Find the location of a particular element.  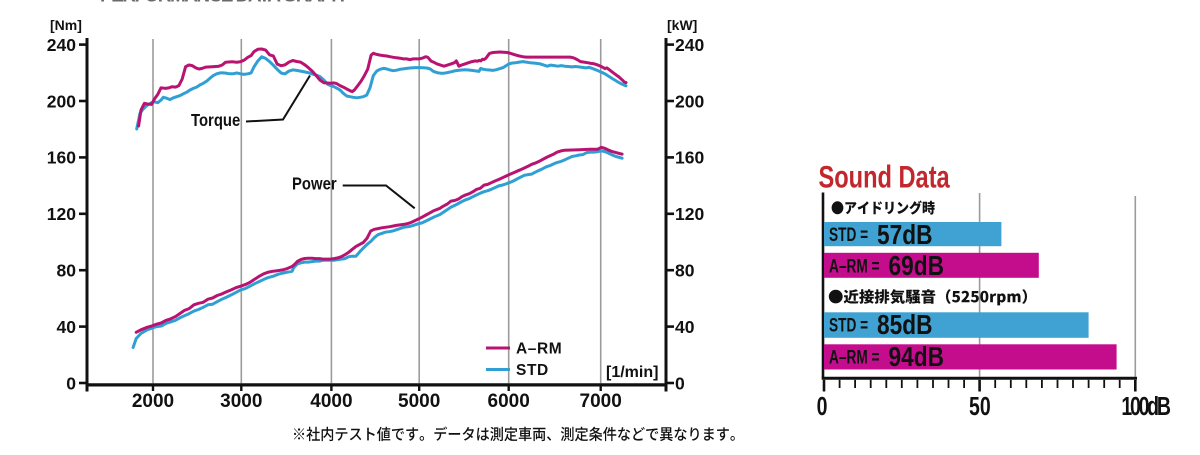

svg-text: A–RM is located at coordinates (539, 349).